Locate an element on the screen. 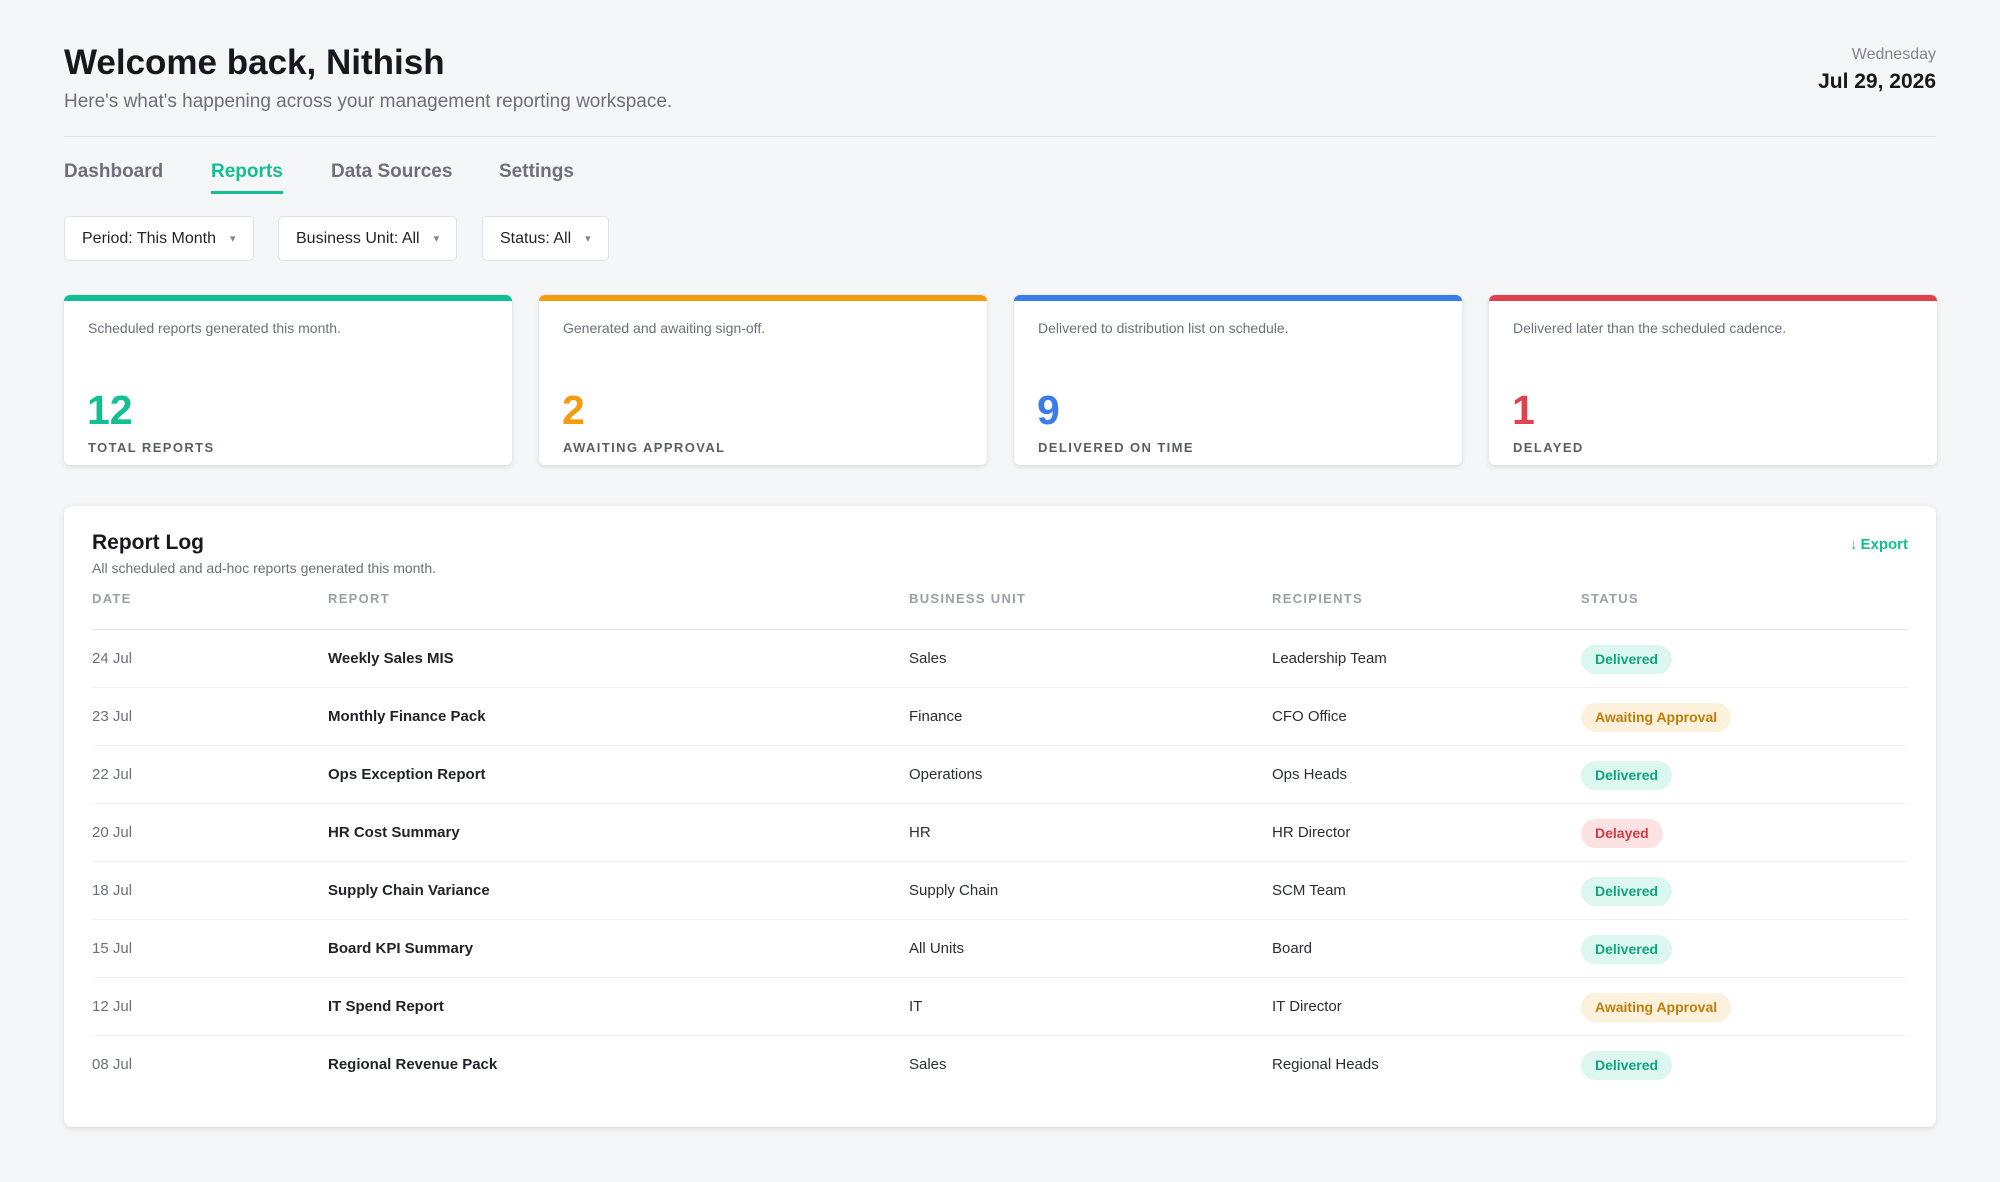  column-header-status: STATUS is located at coordinates (1610, 598).